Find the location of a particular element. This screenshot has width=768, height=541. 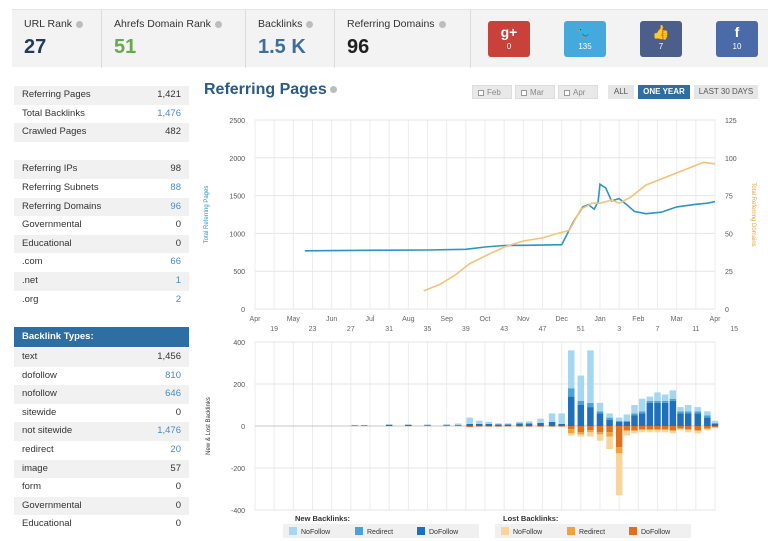

row-value: 20 is located at coordinates (175, 449).